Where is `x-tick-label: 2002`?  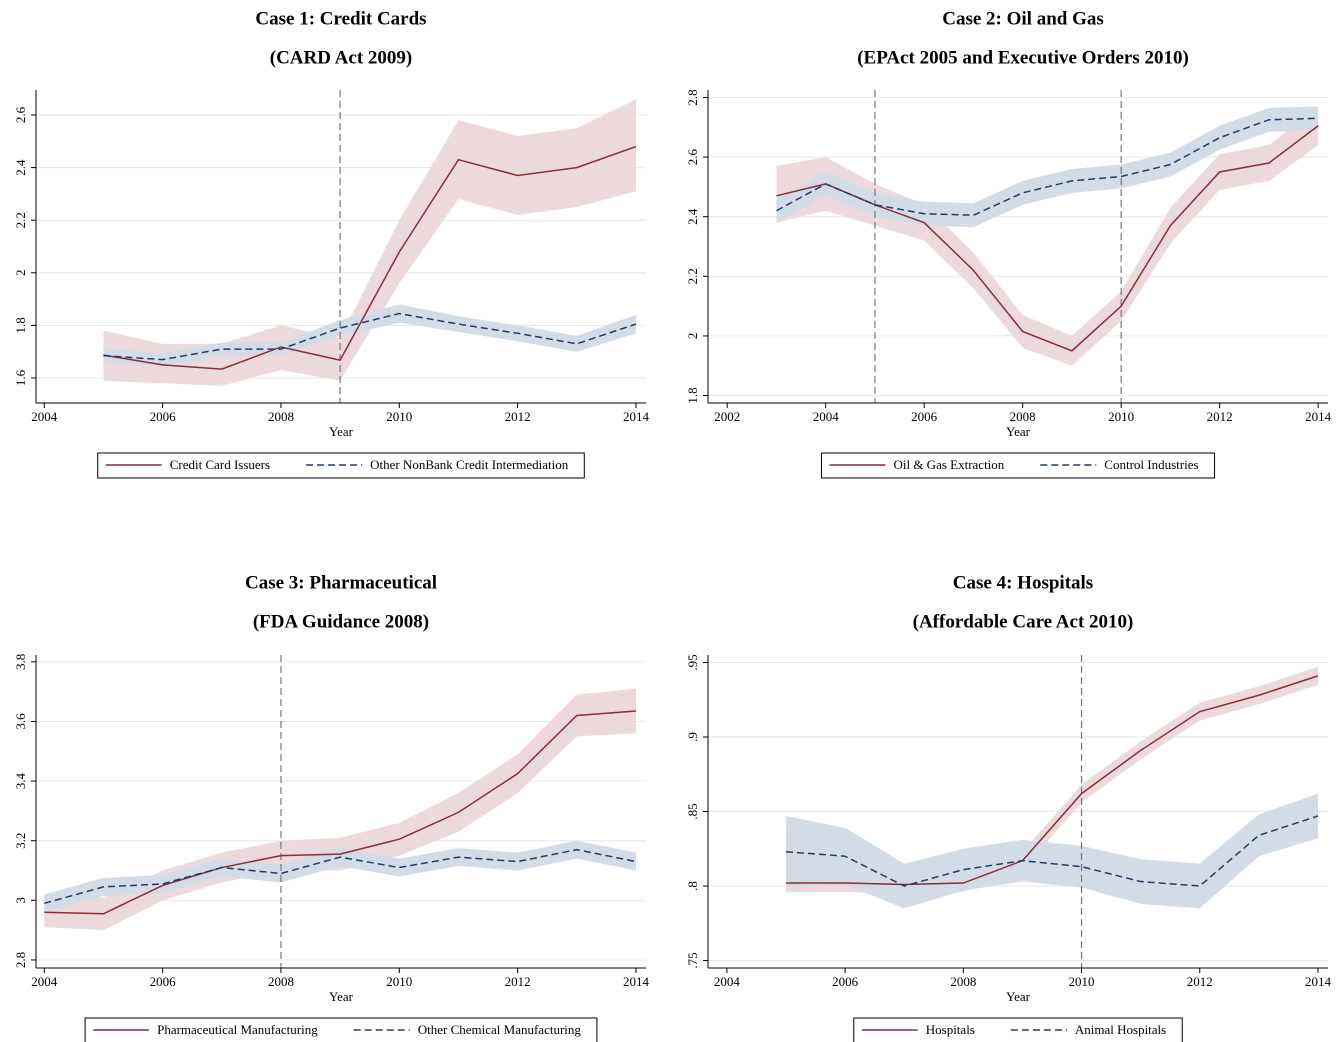 x-tick-label: 2002 is located at coordinates (727, 416).